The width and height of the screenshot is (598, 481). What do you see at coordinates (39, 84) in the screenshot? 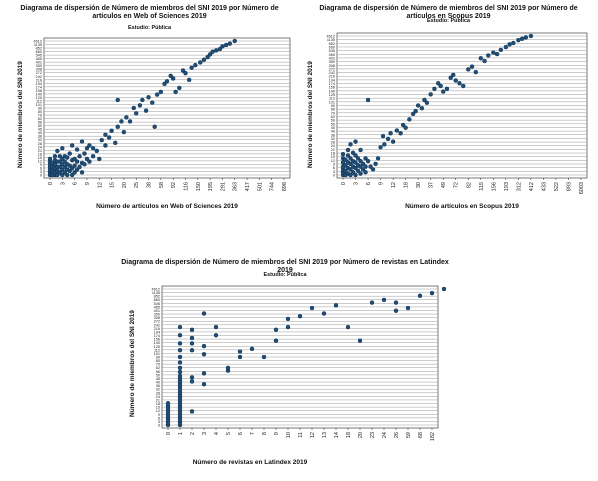
I see `y-tick-label: 194` at bounding box center [39, 84].